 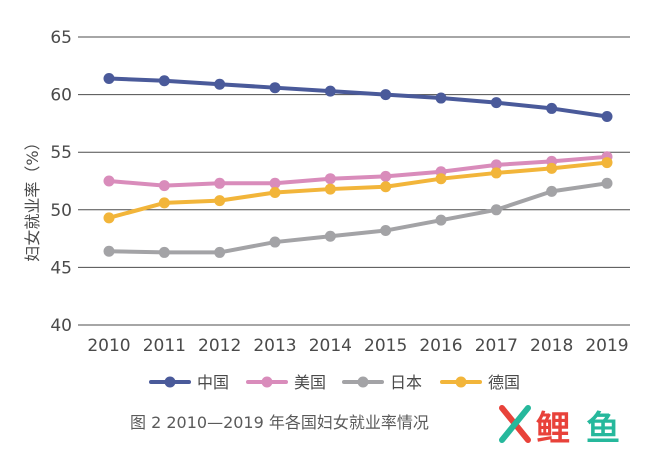 What do you see at coordinates (406, 382) in the screenshot?
I see `legend-label: 日本` at bounding box center [406, 382].